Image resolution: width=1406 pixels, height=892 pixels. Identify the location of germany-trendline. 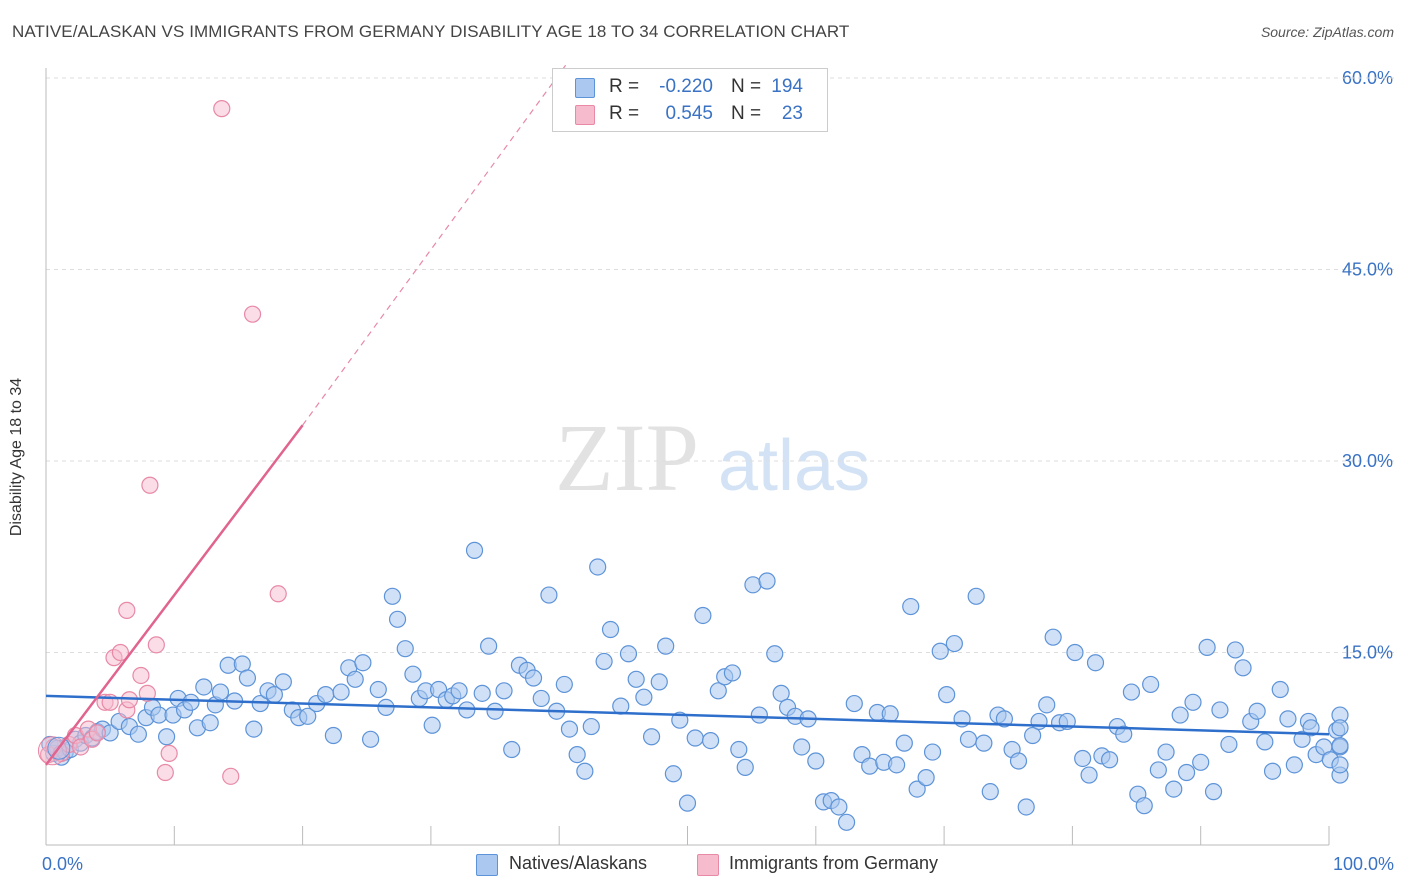
(174, 595).